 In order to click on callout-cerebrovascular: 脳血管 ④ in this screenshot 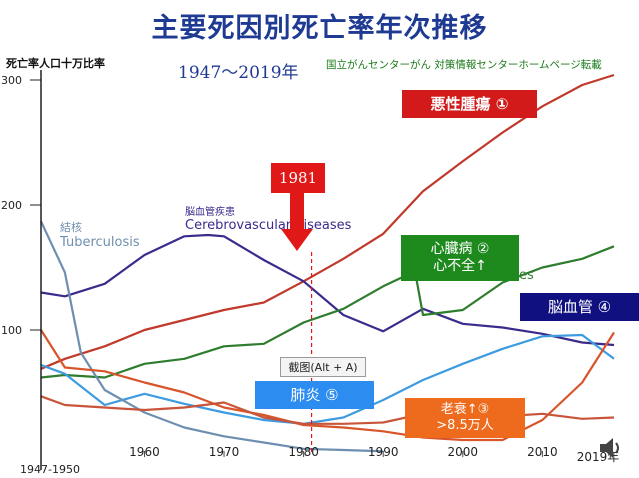, I will do `click(579, 307)`.